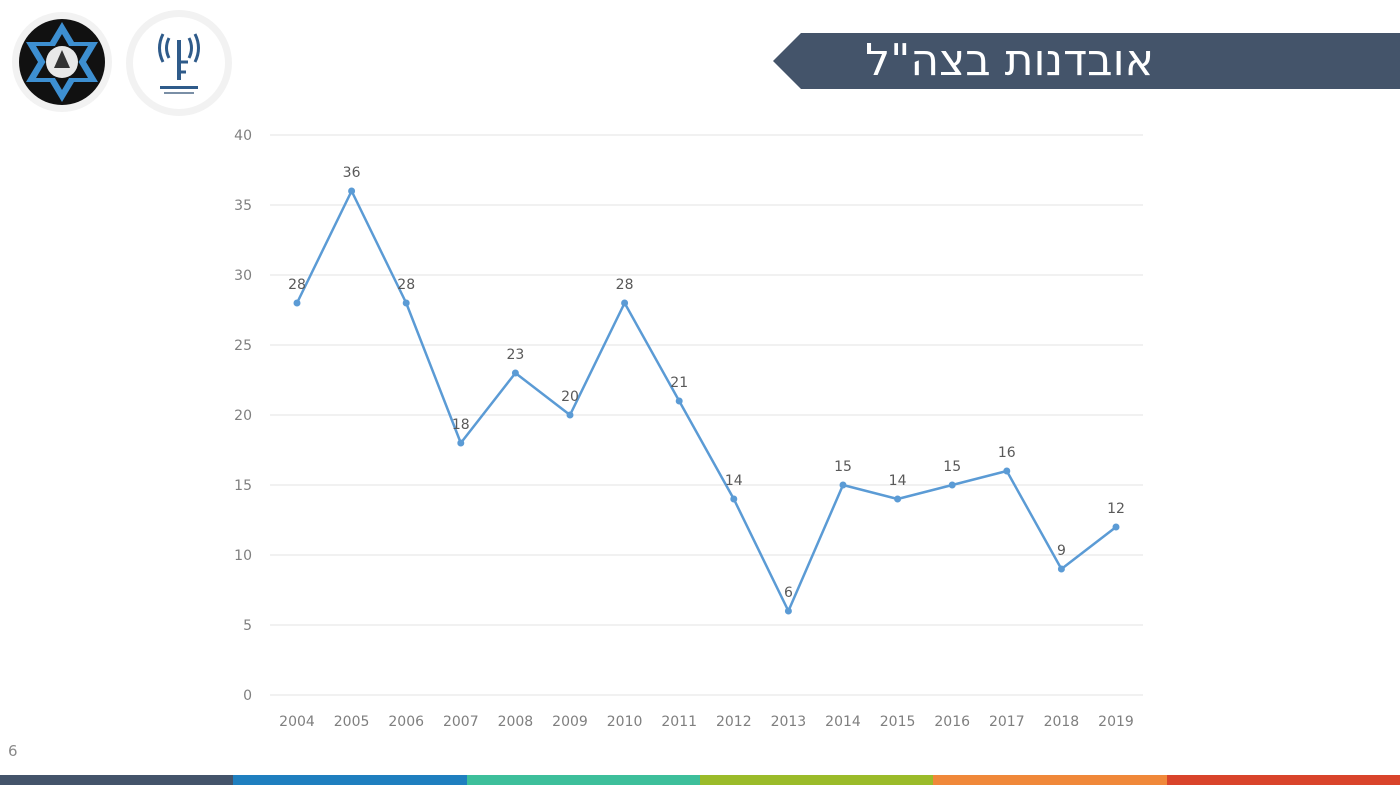  What do you see at coordinates (247, 696) in the screenshot?
I see `y-tick-label: 0` at bounding box center [247, 696].